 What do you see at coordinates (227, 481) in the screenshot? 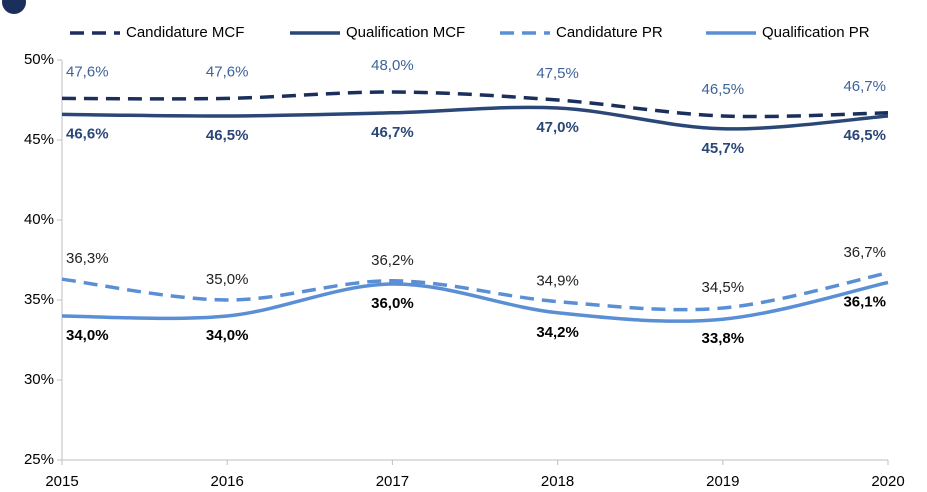
I see `x-tick-label: 2016` at bounding box center [227, 481].